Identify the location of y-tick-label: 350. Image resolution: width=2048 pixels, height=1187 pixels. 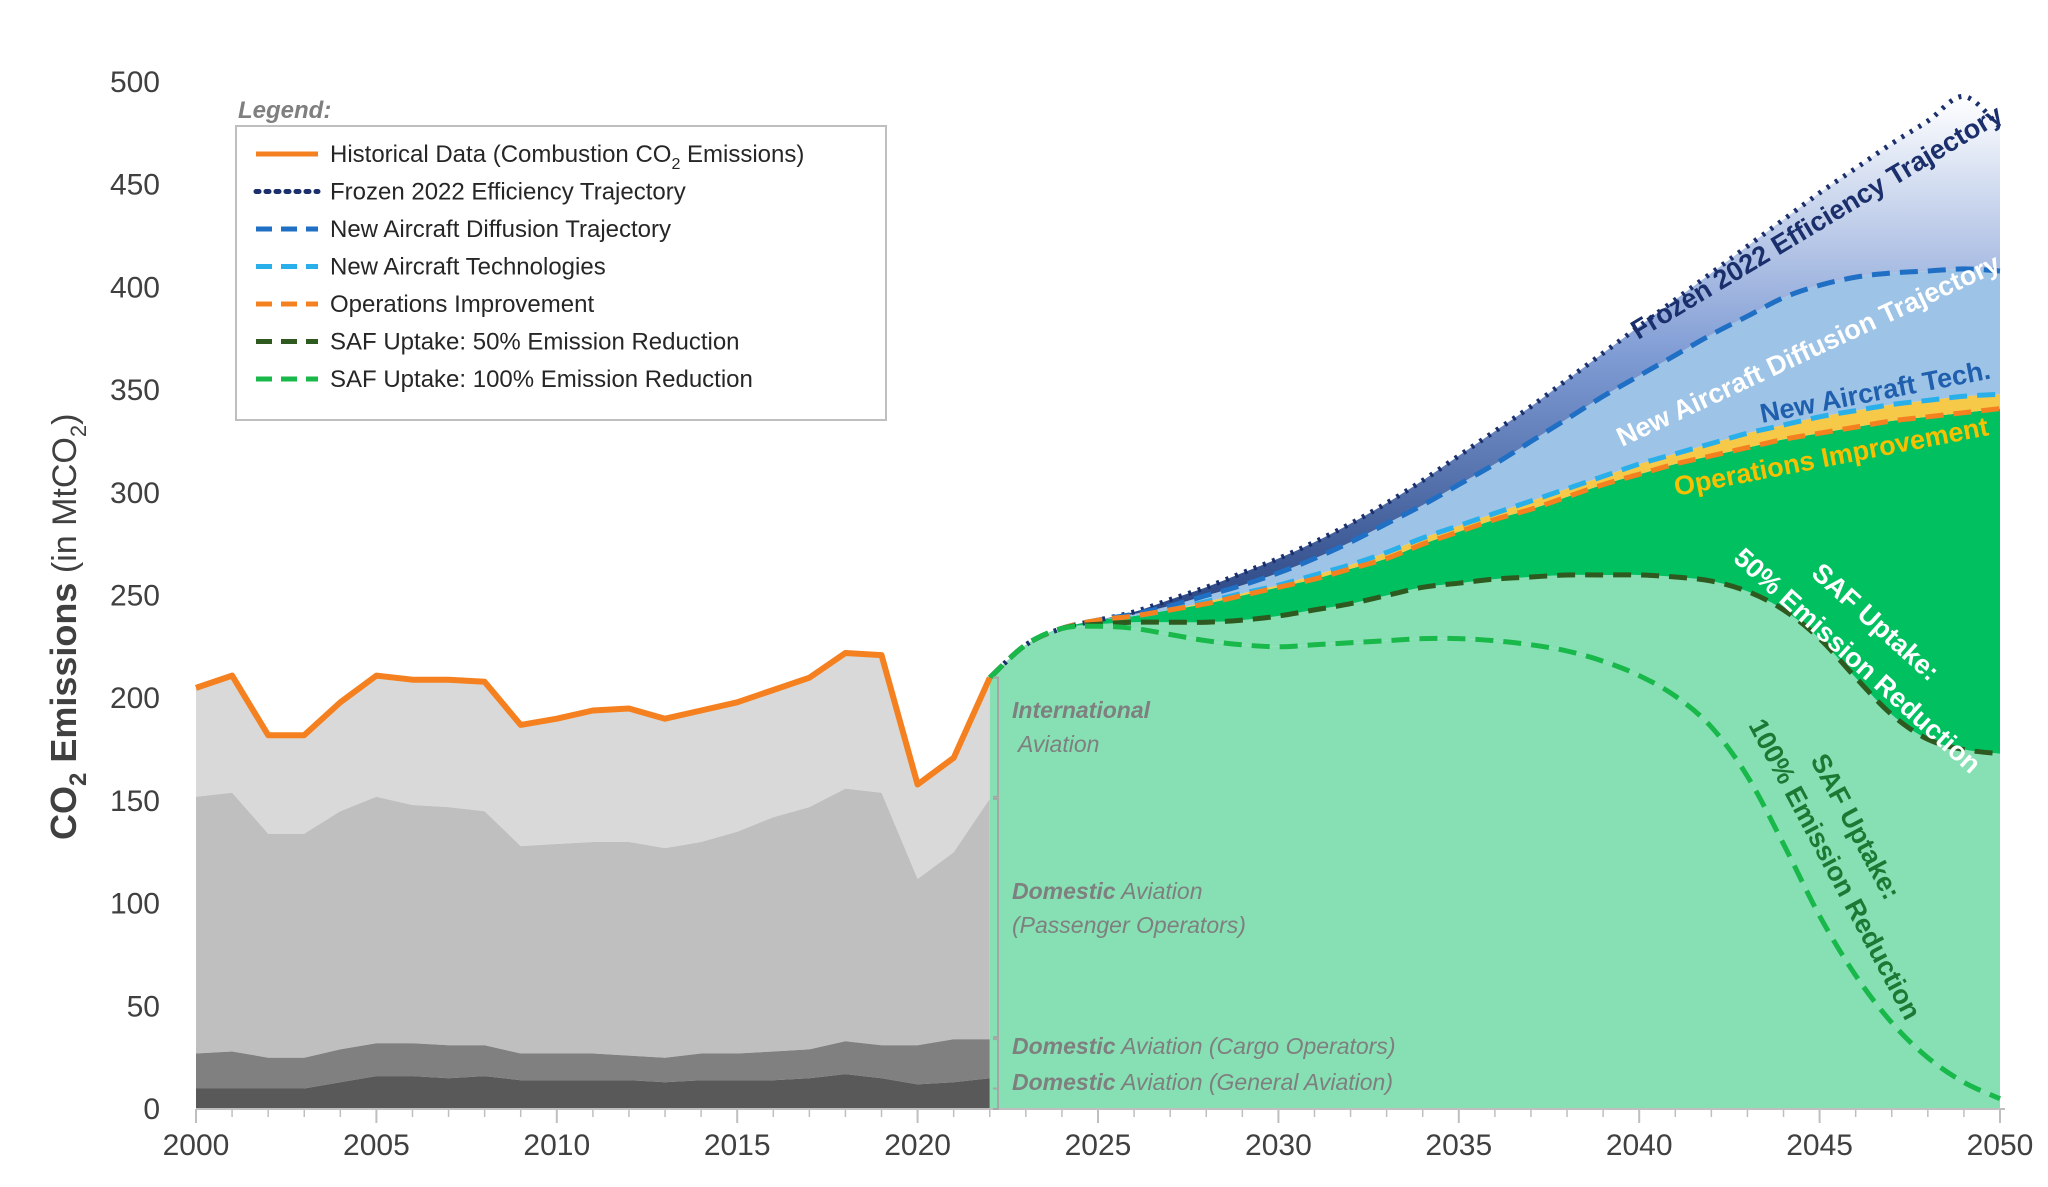
(135, 390).